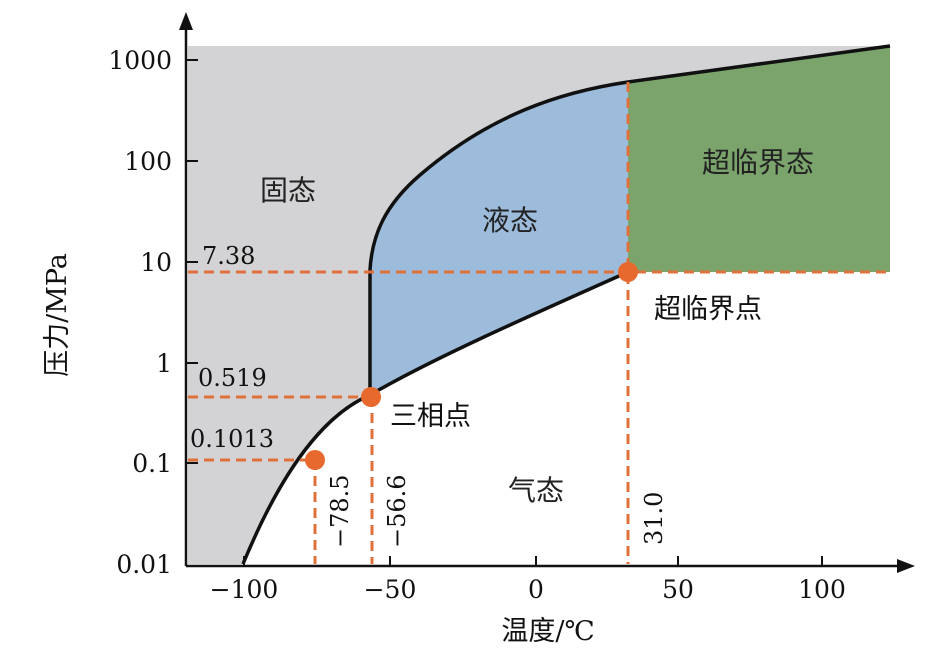 The image size is (951, 670). I want to click on y-tick-label: 10, so click(156, 262).